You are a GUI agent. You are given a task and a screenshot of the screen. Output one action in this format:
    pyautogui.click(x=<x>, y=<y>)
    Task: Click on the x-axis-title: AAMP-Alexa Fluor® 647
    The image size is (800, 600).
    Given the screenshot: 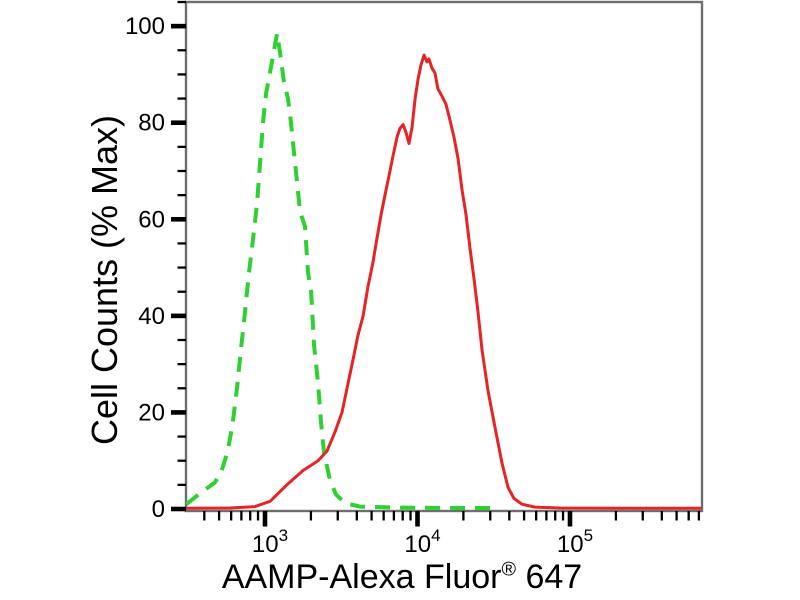 What is the action you would take?
    pyautogui.click(x=402, y=577)
    